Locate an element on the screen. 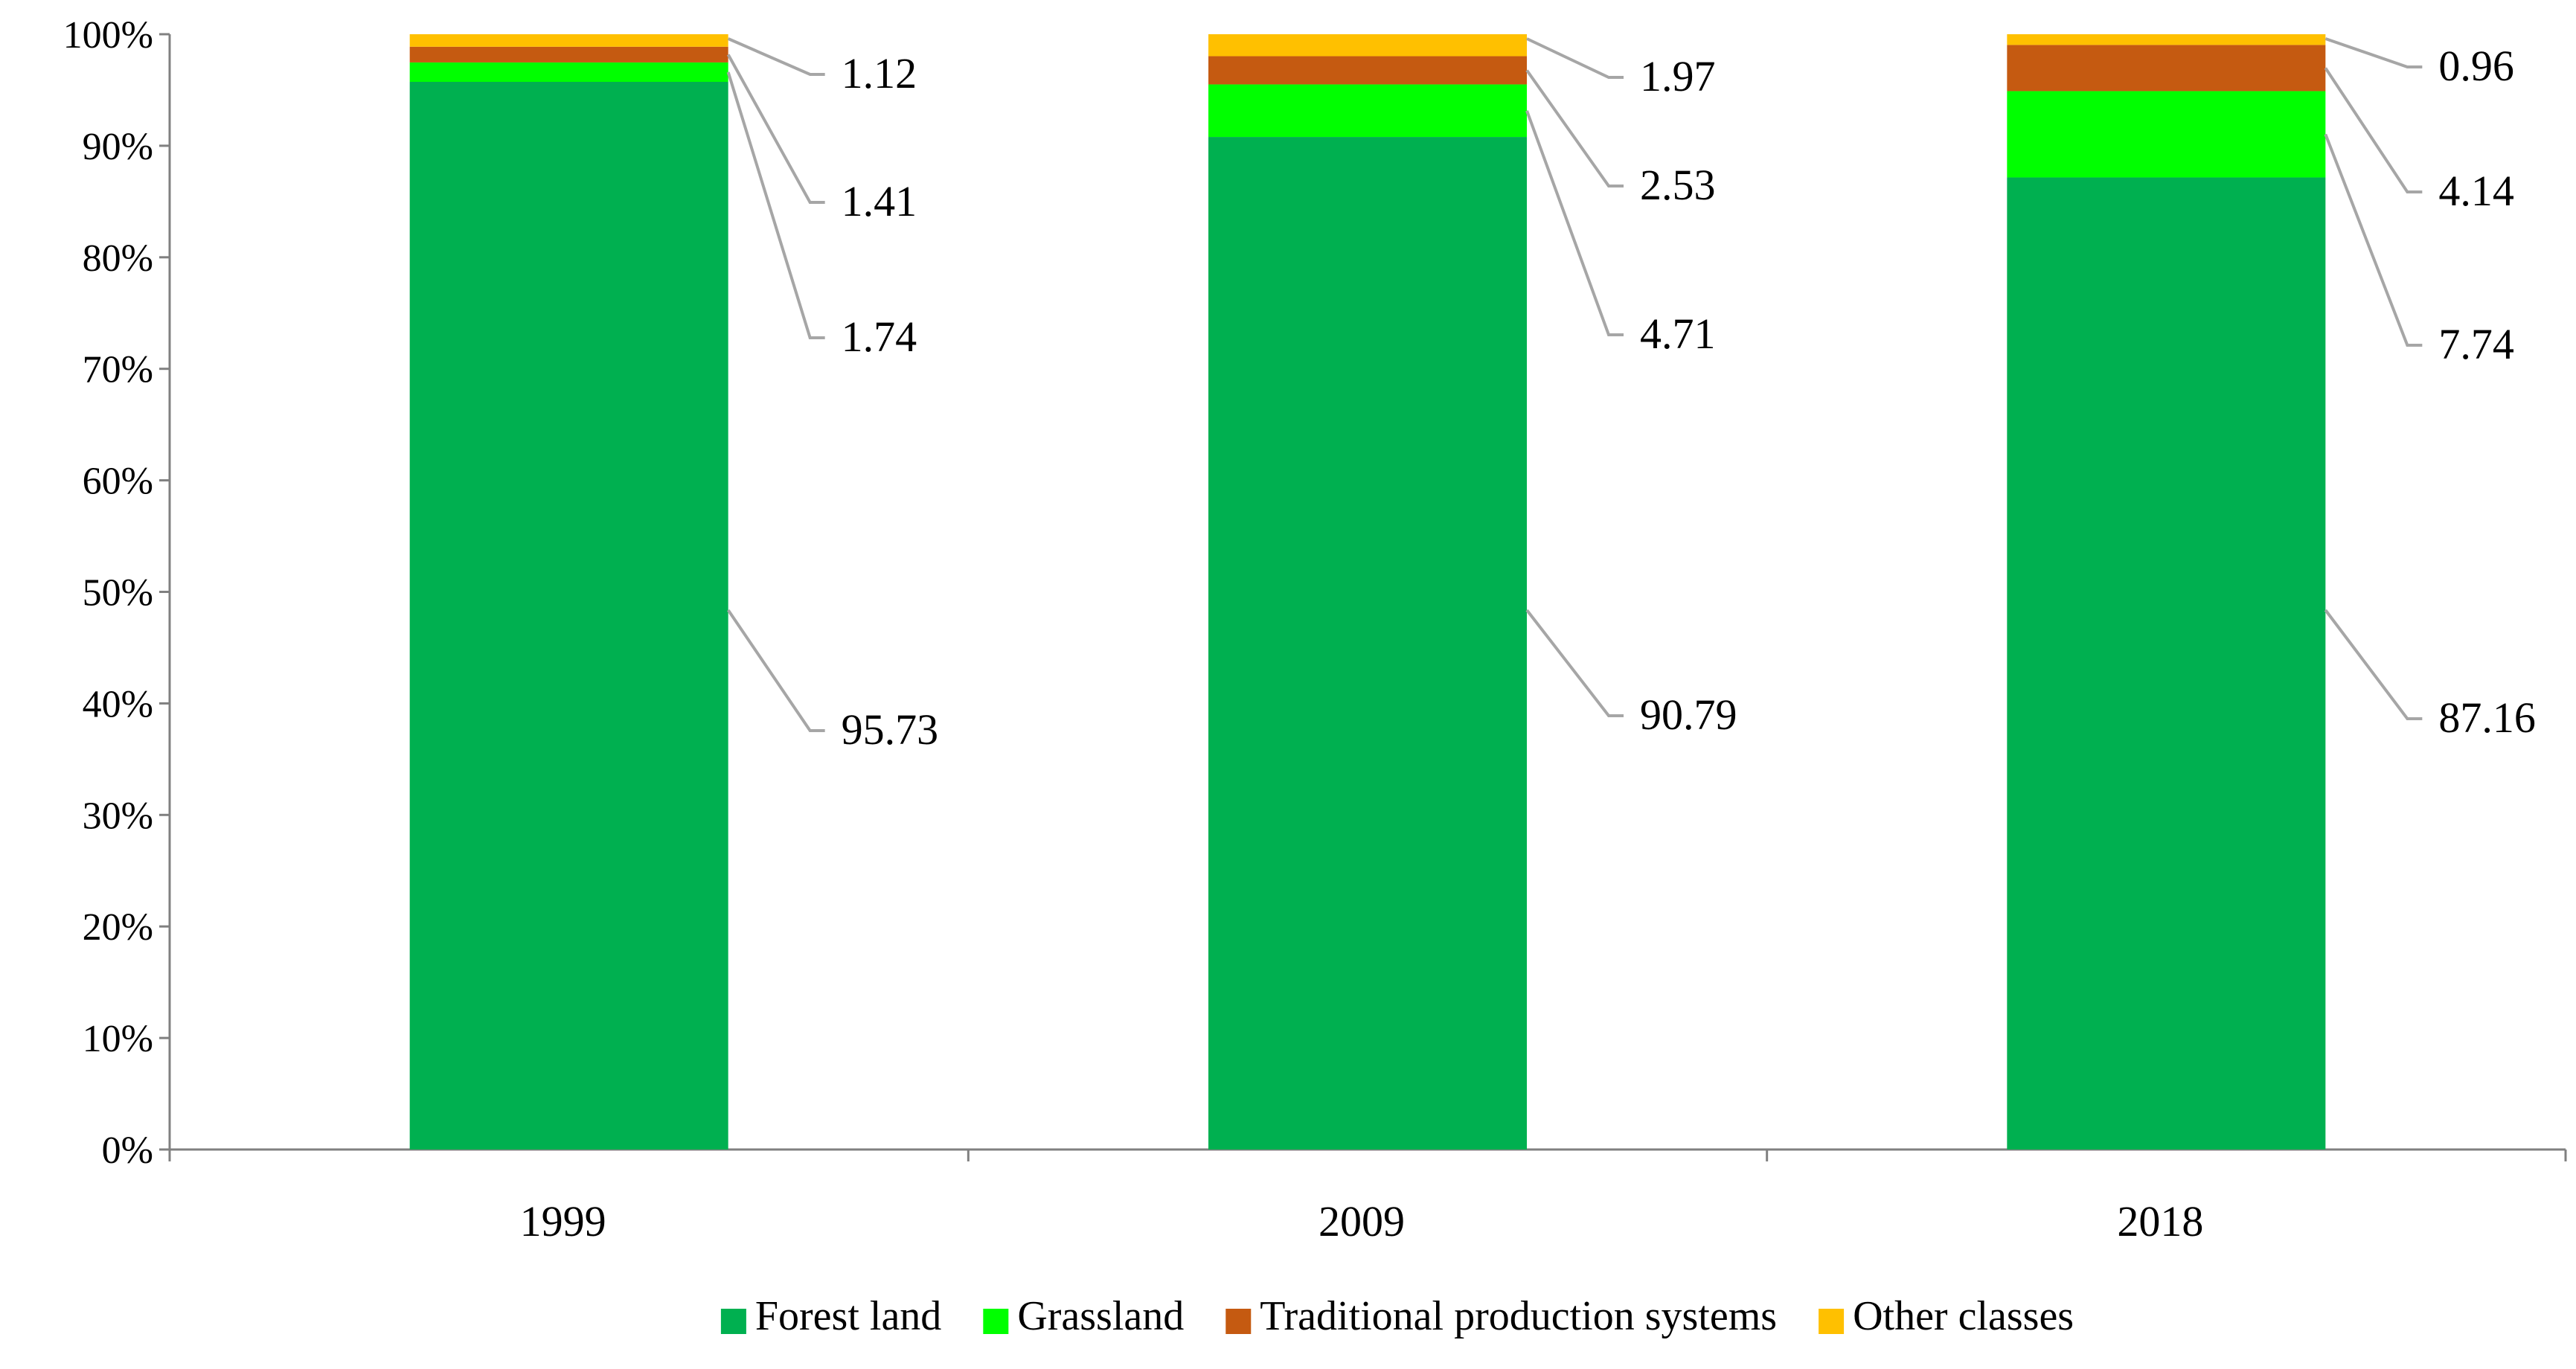 The width and height of the screenshot is (2576, 1369). bar-traditional-production-systems-1999 is located at coordinates (568, 54).